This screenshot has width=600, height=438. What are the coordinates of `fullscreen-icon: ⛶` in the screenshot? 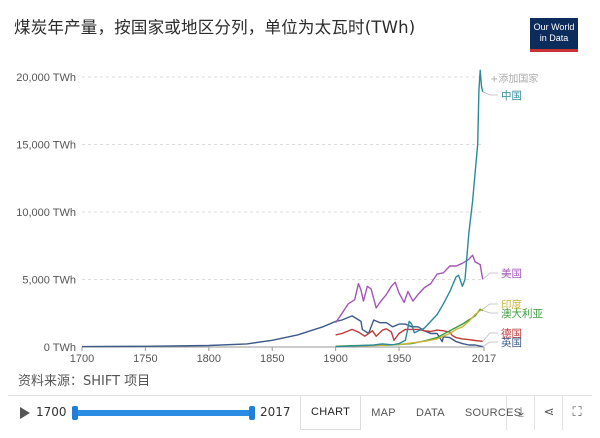 It's located at (576, 413).